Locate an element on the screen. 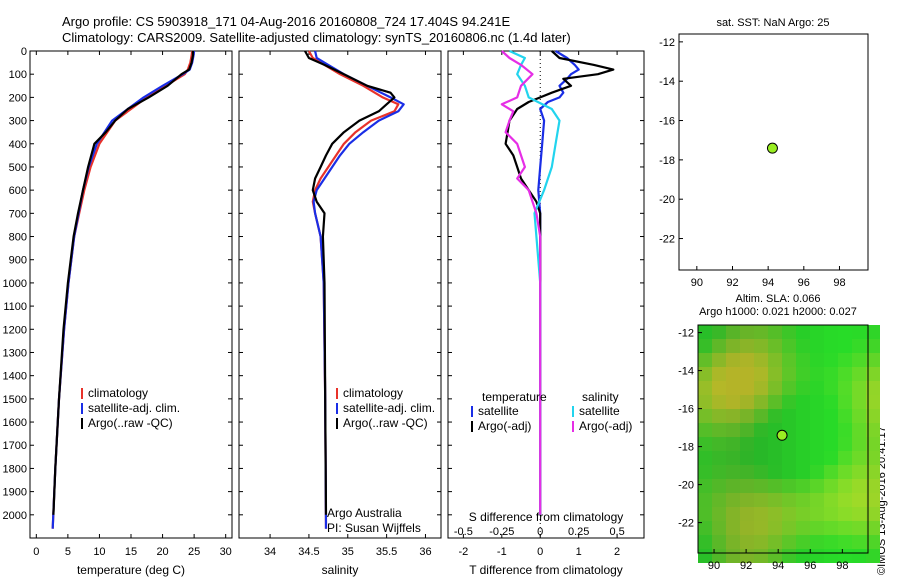 The image size is (900, 580). map-y-tick-label: -12 is located at coordinates (667, 43).